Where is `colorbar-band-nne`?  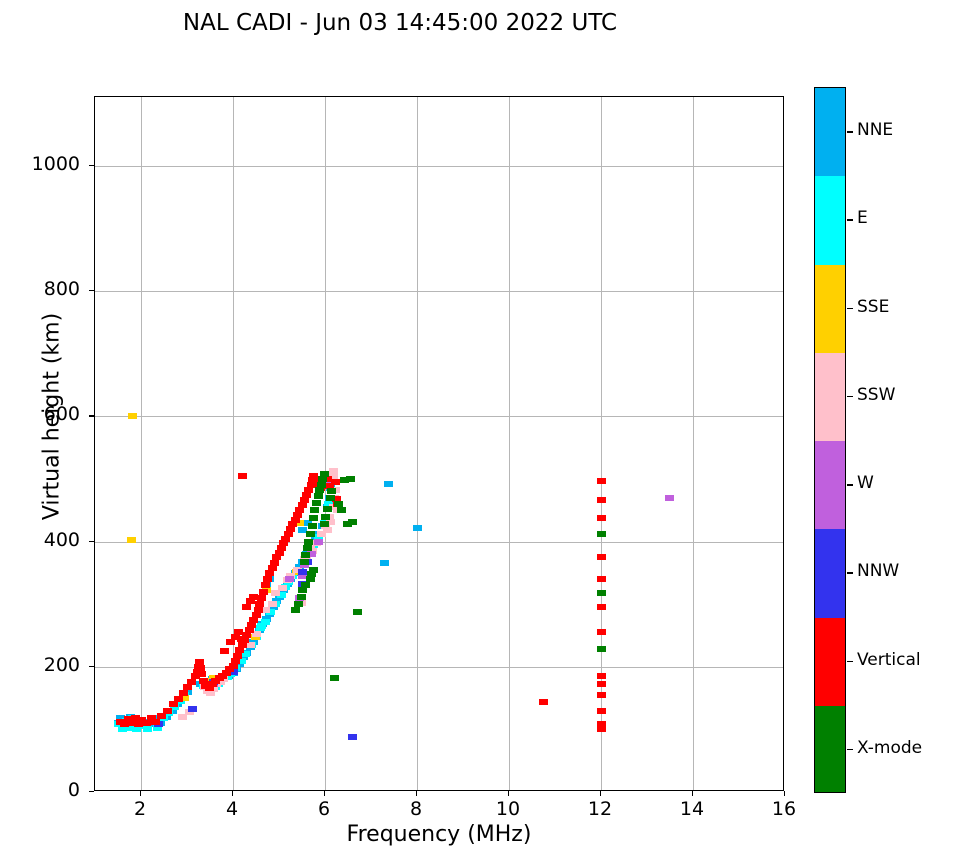 colorbar-band-nne is located at coordinates (830, 132).